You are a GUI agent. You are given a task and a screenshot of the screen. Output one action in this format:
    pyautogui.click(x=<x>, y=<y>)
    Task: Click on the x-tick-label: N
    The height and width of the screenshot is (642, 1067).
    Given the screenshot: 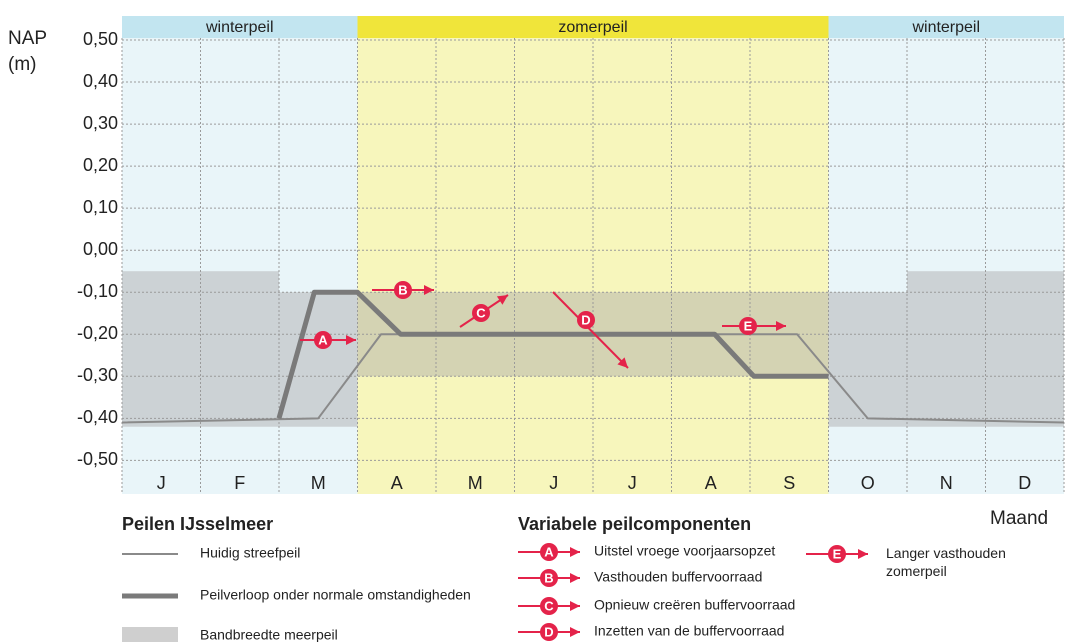 What is the action you would take?
    pyautogui.click(x=946, y=483)
    